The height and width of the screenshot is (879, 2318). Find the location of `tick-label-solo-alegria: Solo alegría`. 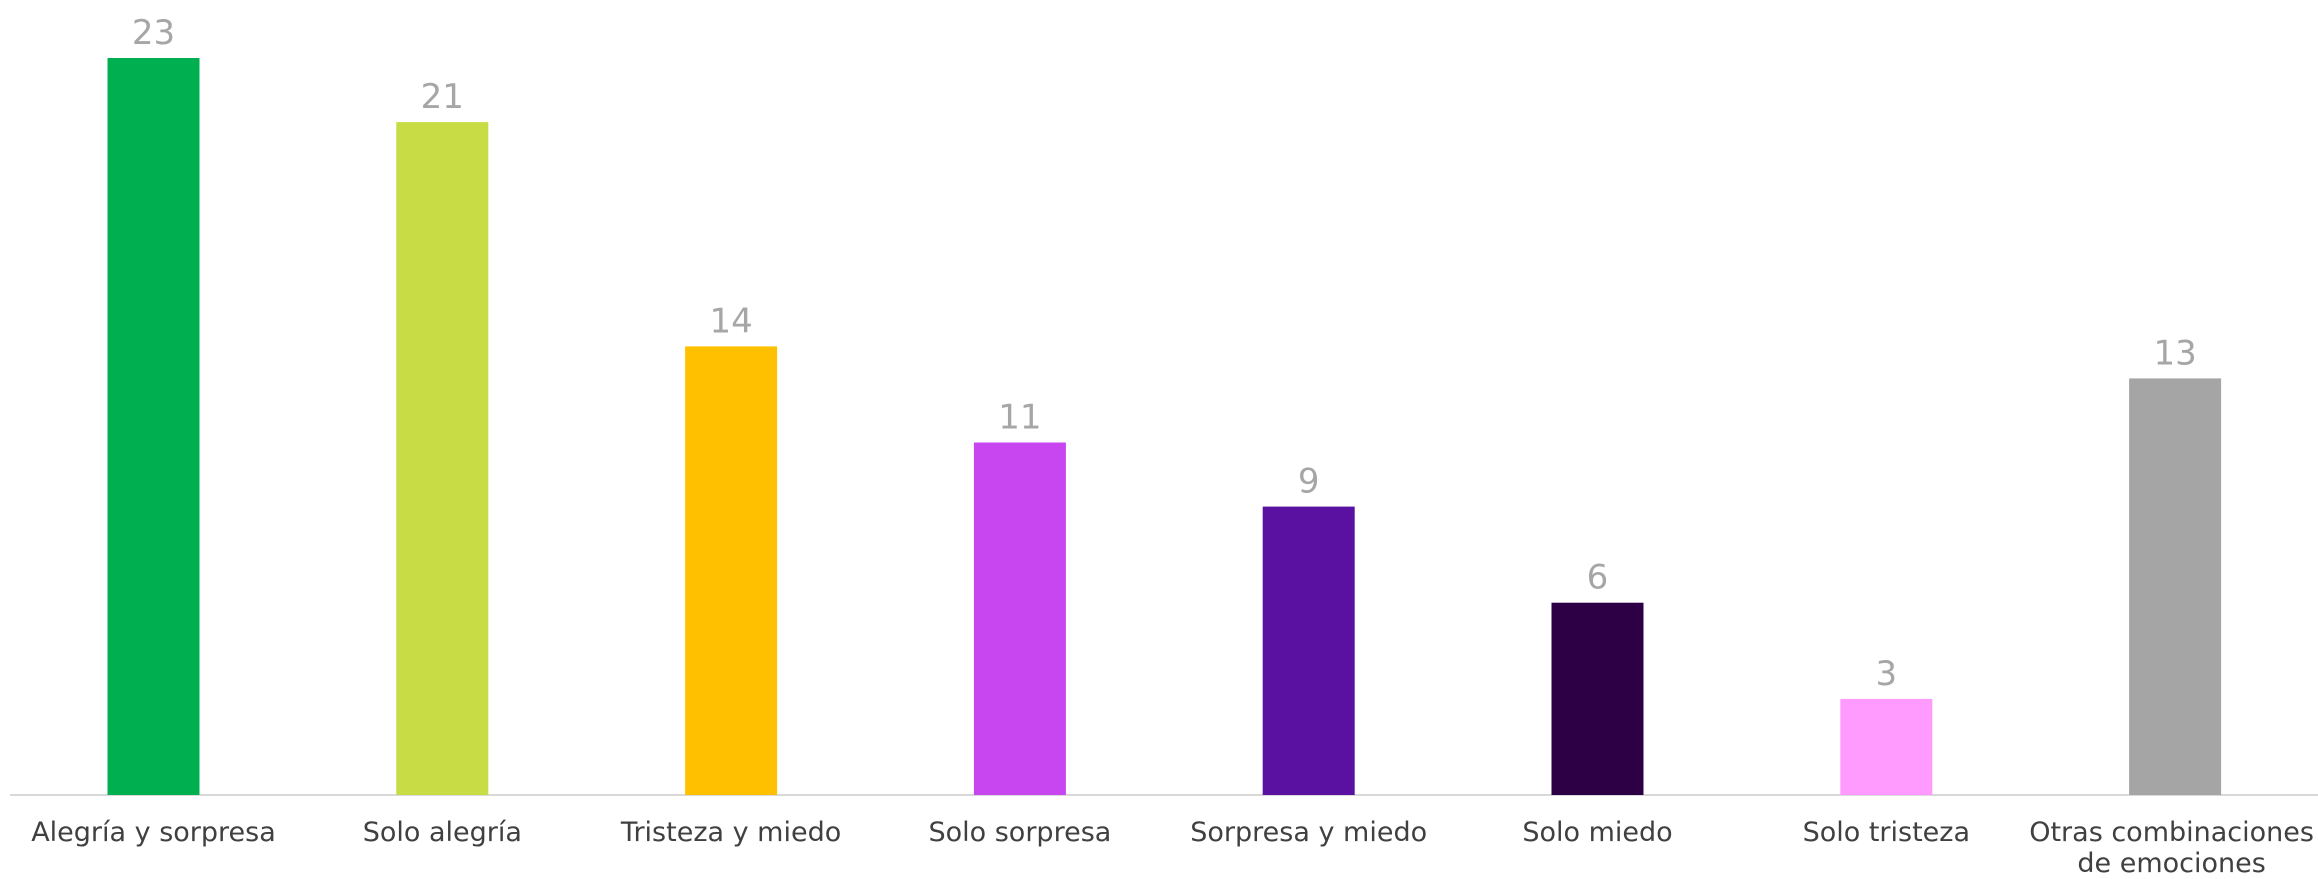

tick-label-solo-alegria: Solo alegría is located at coordinates (442, 832).